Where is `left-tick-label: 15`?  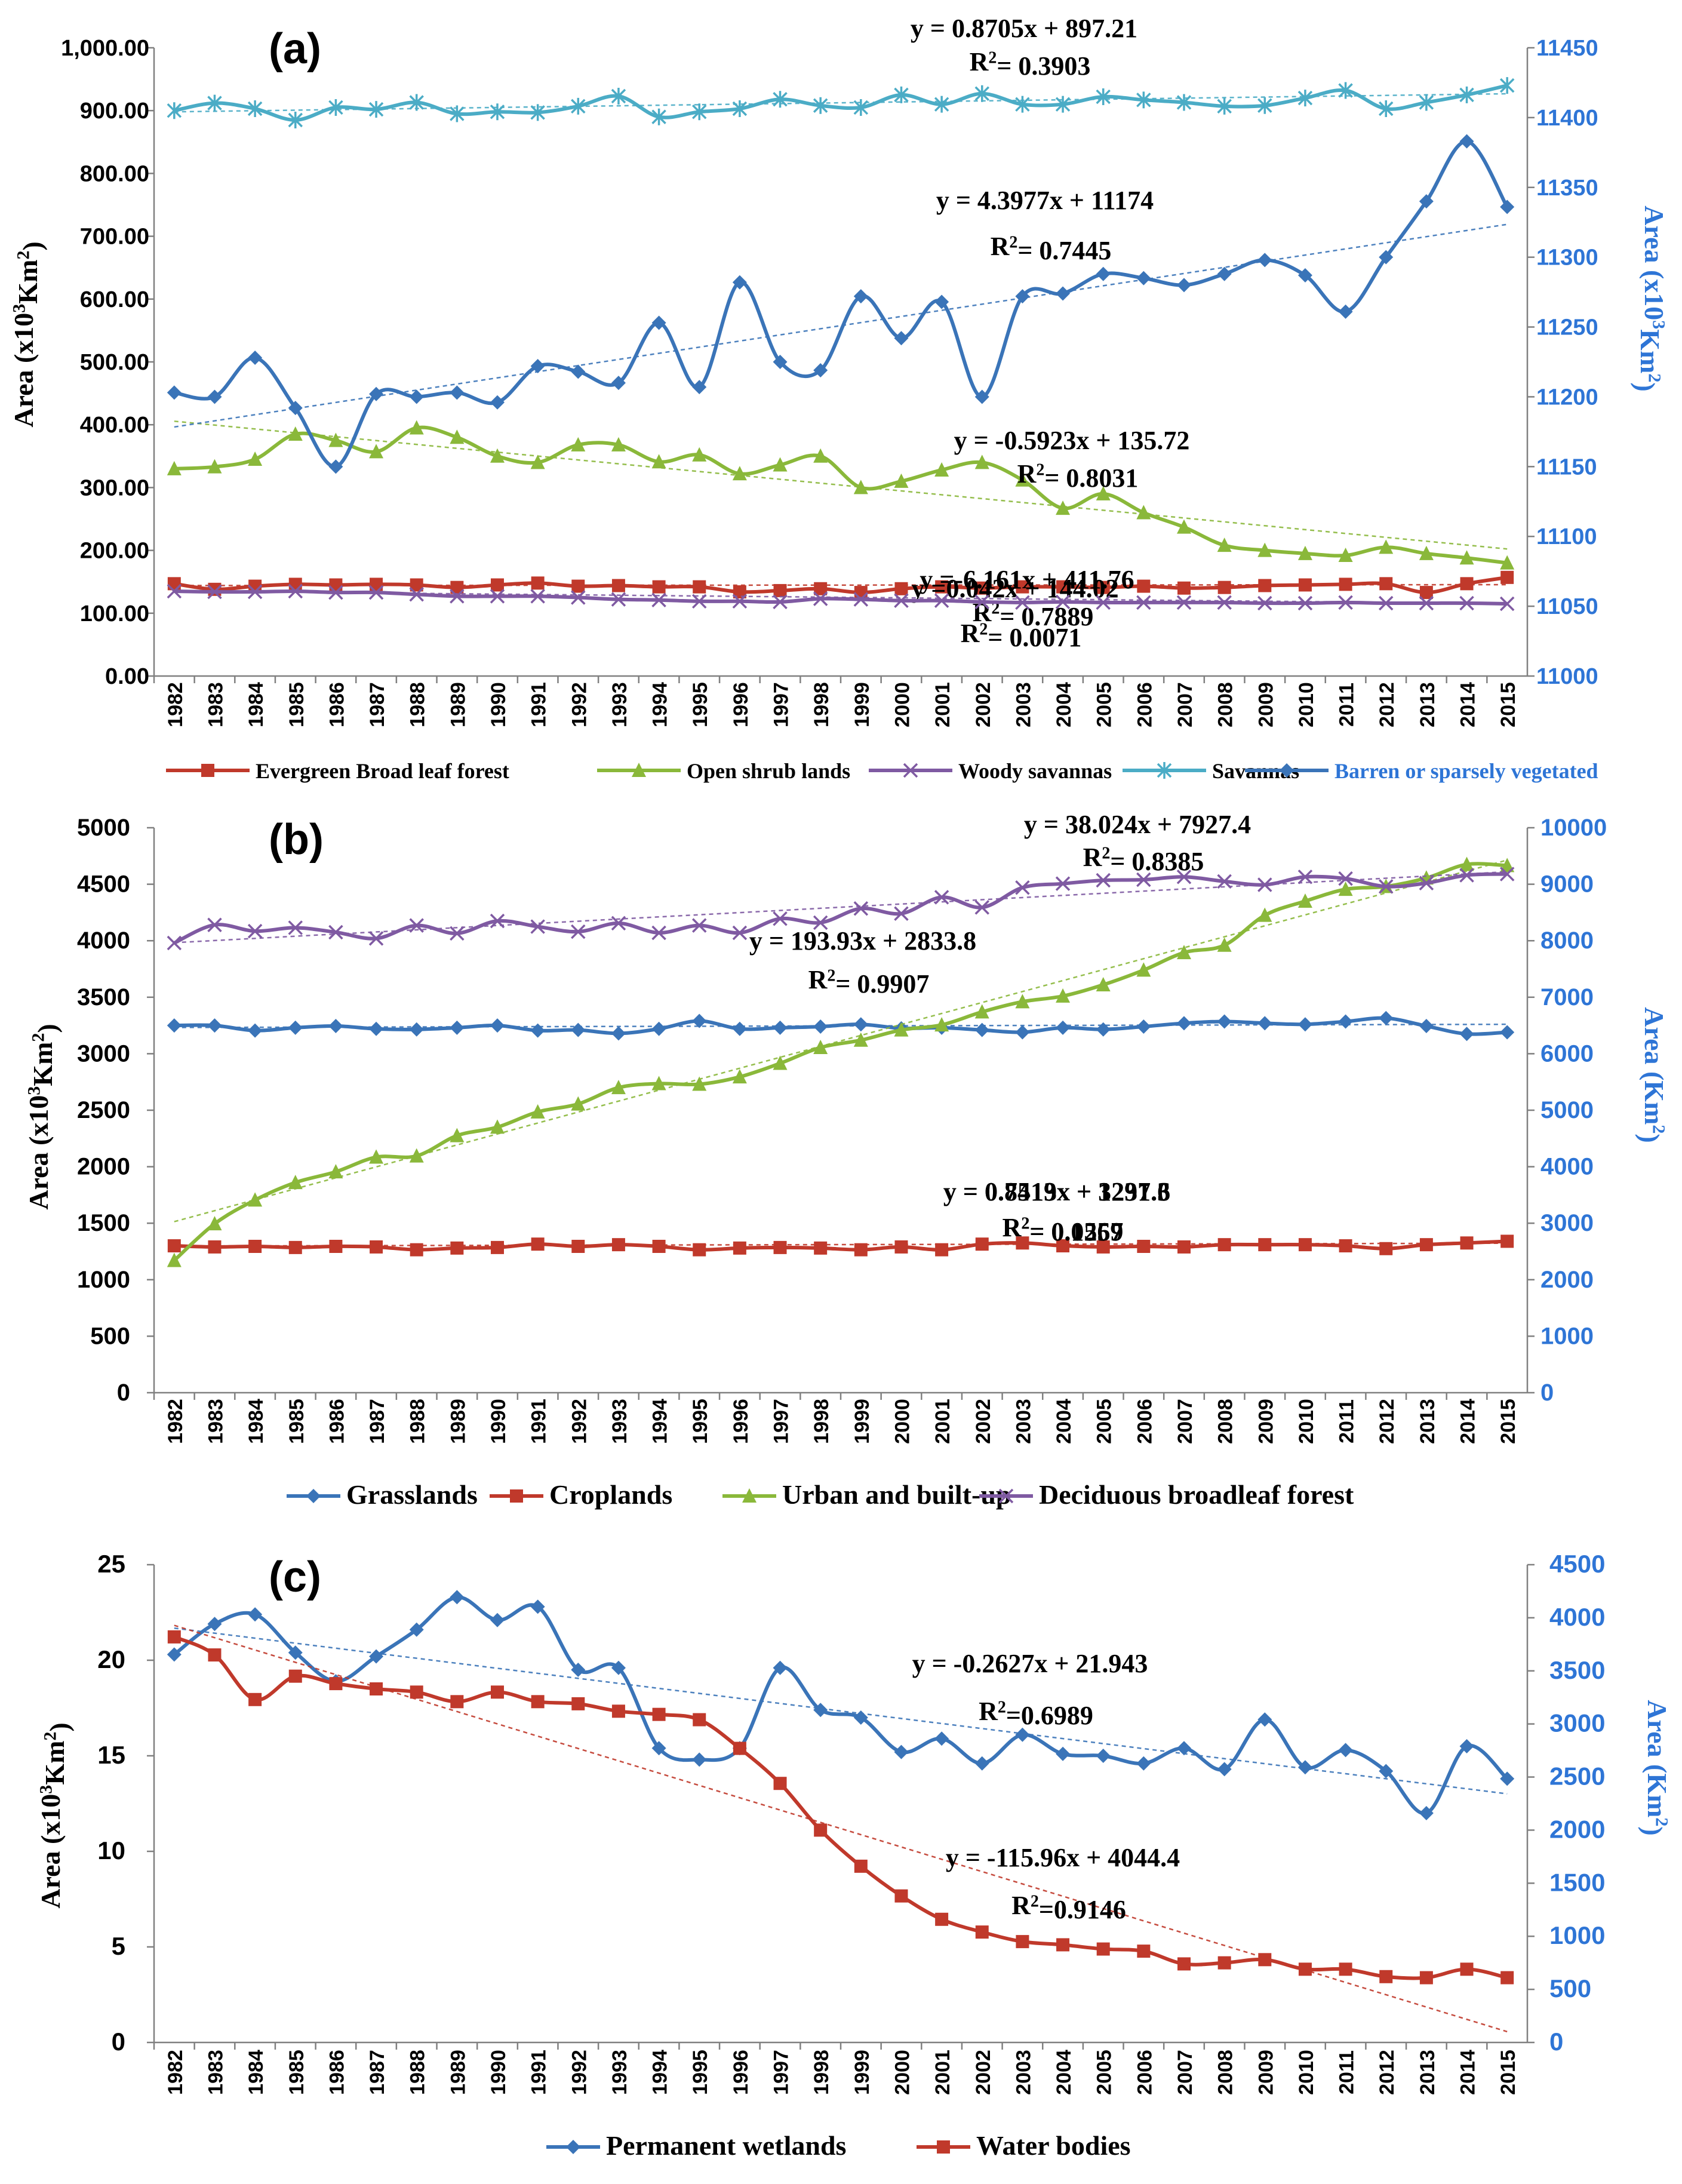 left-tick-label: 15 is located at coordinates (111, 1755).